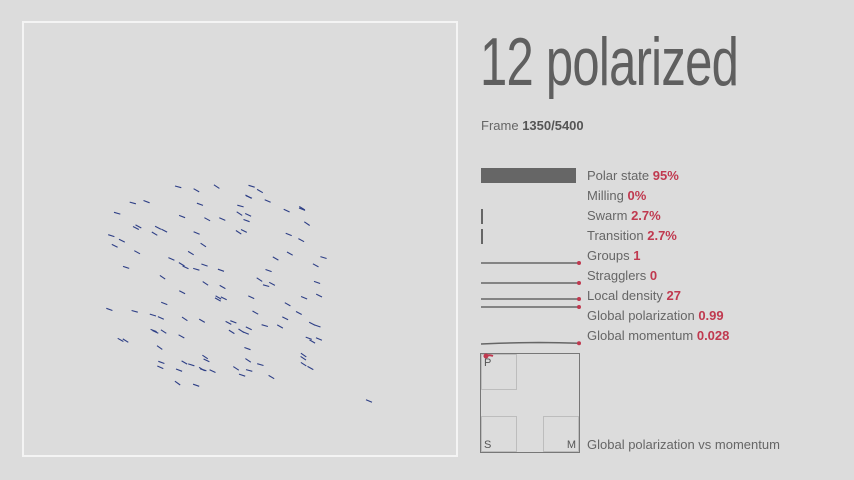 This screenshot has height=480, width=854. What do you see at coordinates (571, 445) in the screenshot?
I see `phase-label-m: M` at bounding box center [571, 445].